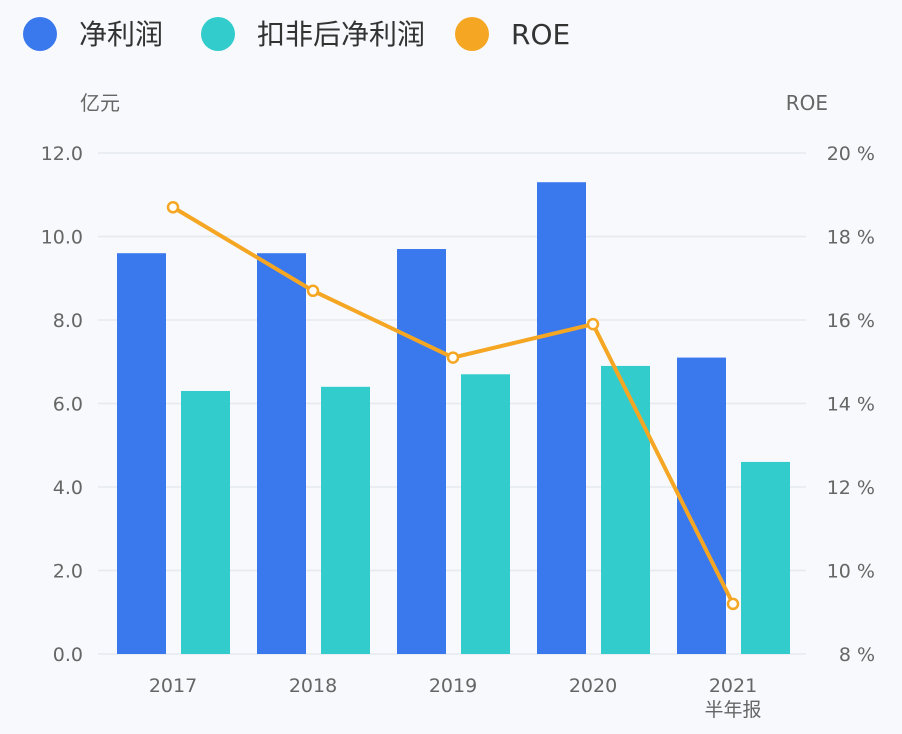 Image resolution: width=902 pixels, height=734 pixels. What do you see at coordinates (68, 655) in the screenshot?
I see `left-tick-label: 0.0` at bounding box center [68, 655].